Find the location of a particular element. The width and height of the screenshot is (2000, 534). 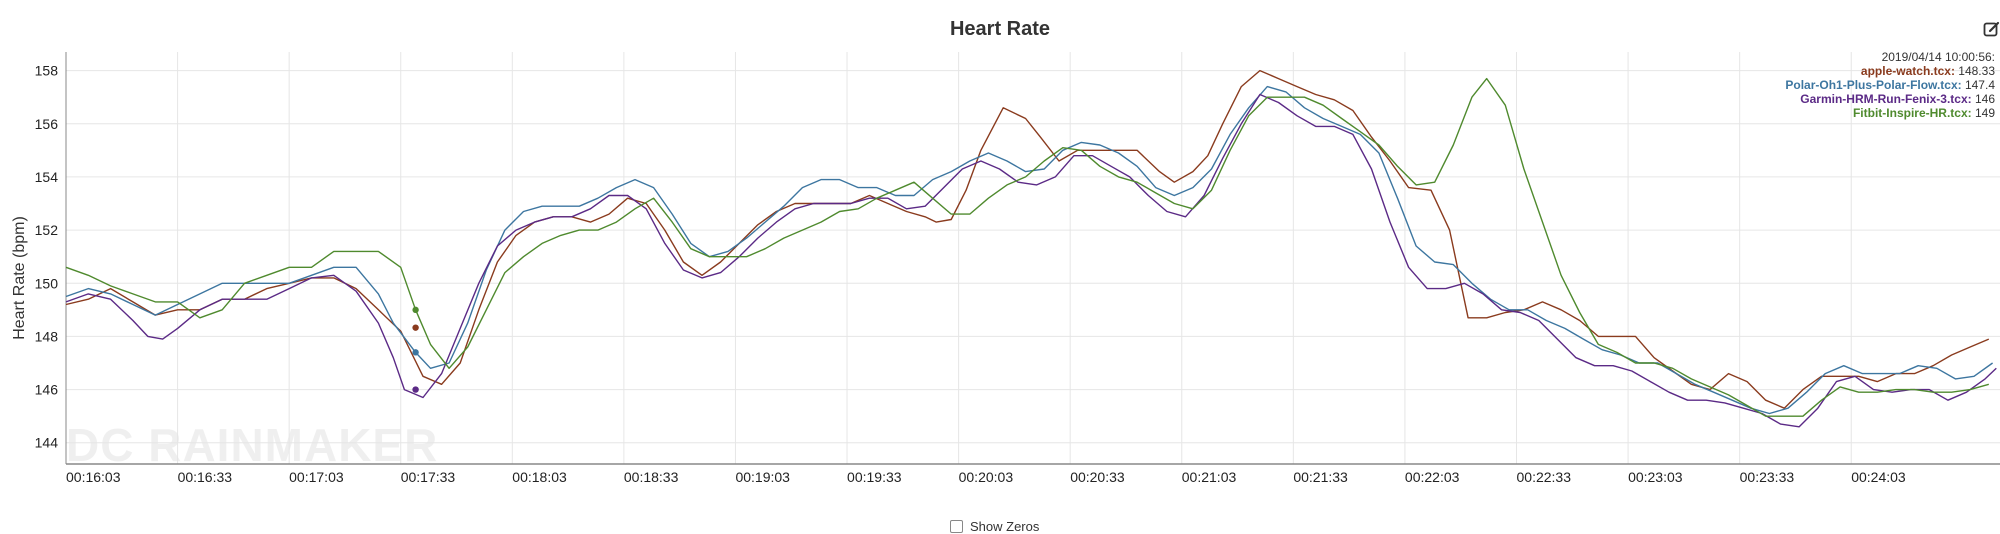

x-tick-label: 00:19:03 is located at coordinates (762, 477).